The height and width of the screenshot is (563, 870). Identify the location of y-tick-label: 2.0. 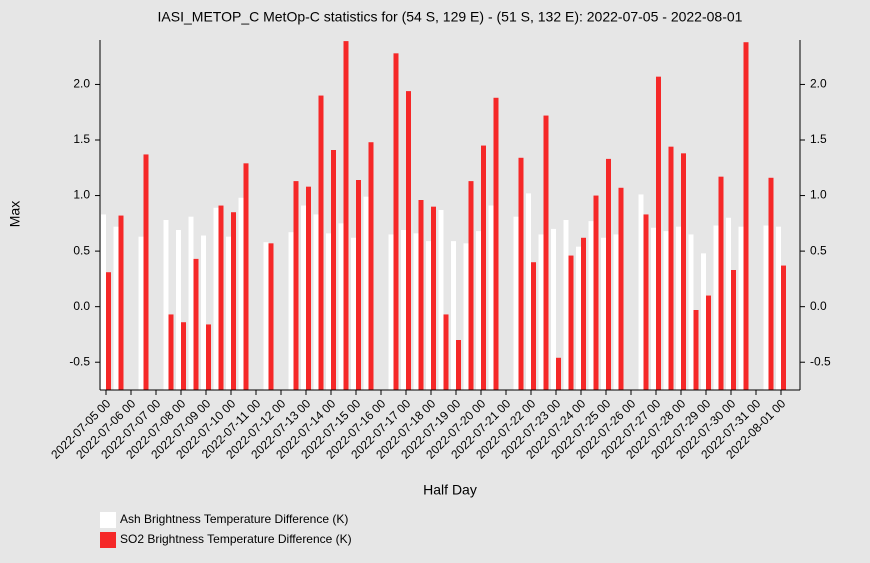
(81, 84).